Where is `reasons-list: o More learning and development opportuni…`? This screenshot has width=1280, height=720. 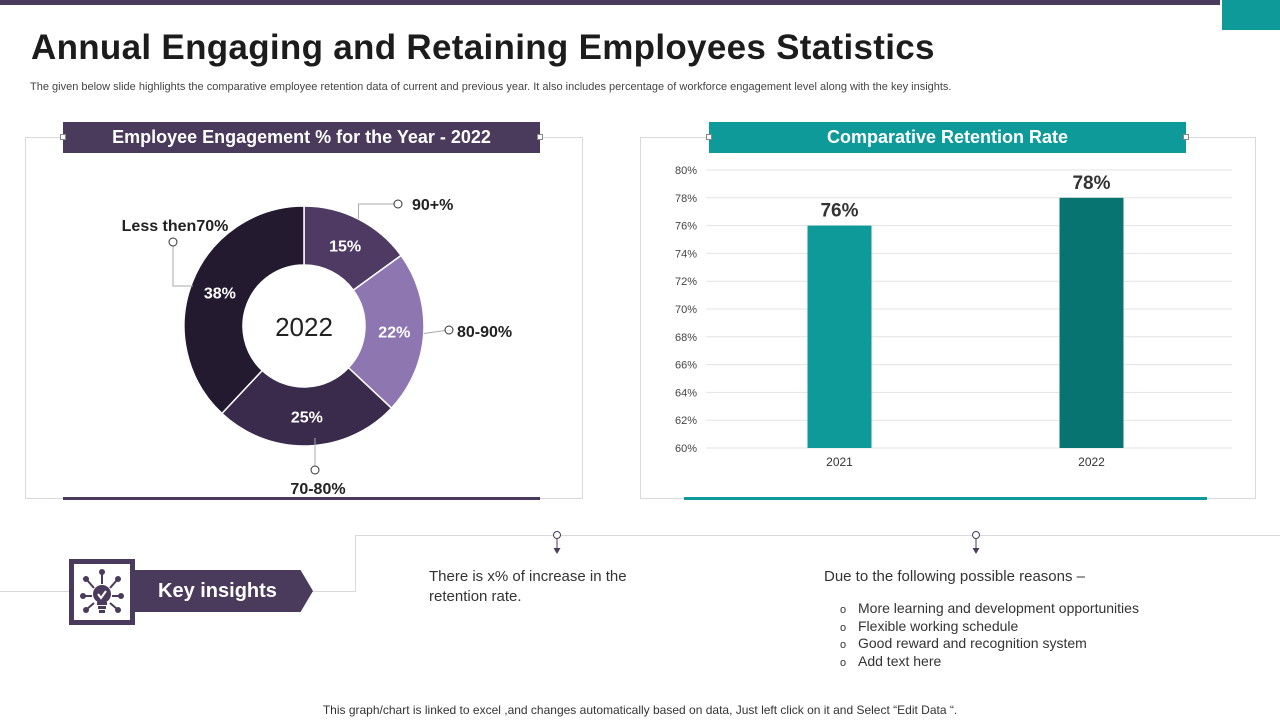
reasons-list: o More learning and development opportuni… is located at coordinates (989, 635).